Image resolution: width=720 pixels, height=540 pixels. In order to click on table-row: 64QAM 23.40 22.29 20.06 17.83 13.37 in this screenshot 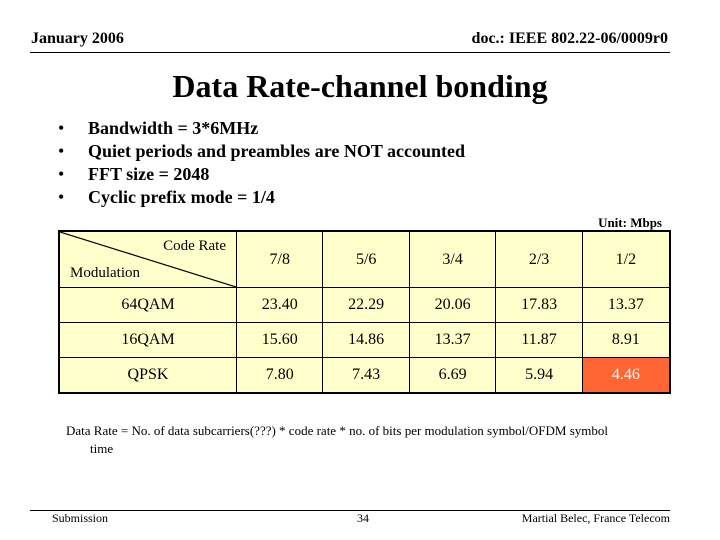, I will do `click(364, 305)`.